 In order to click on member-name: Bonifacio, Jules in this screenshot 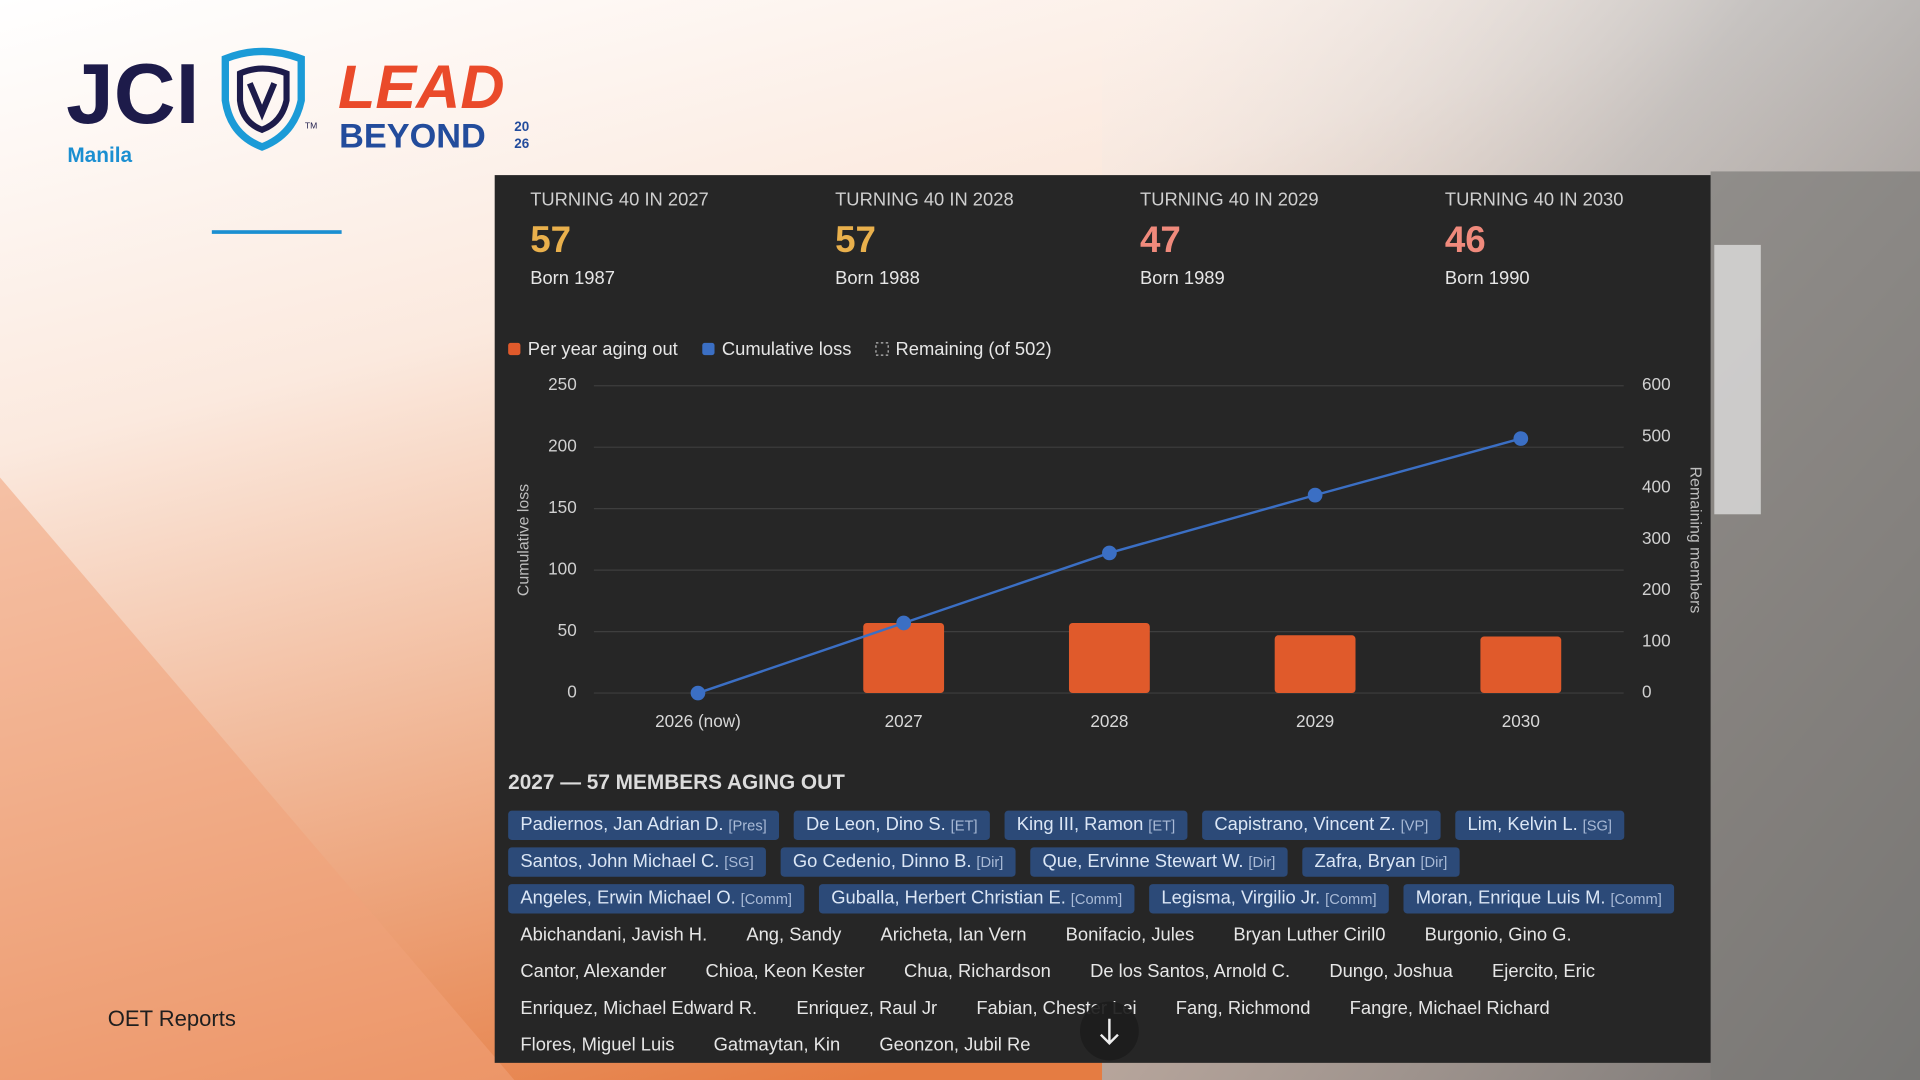, I will do `click(1130, 933)`.